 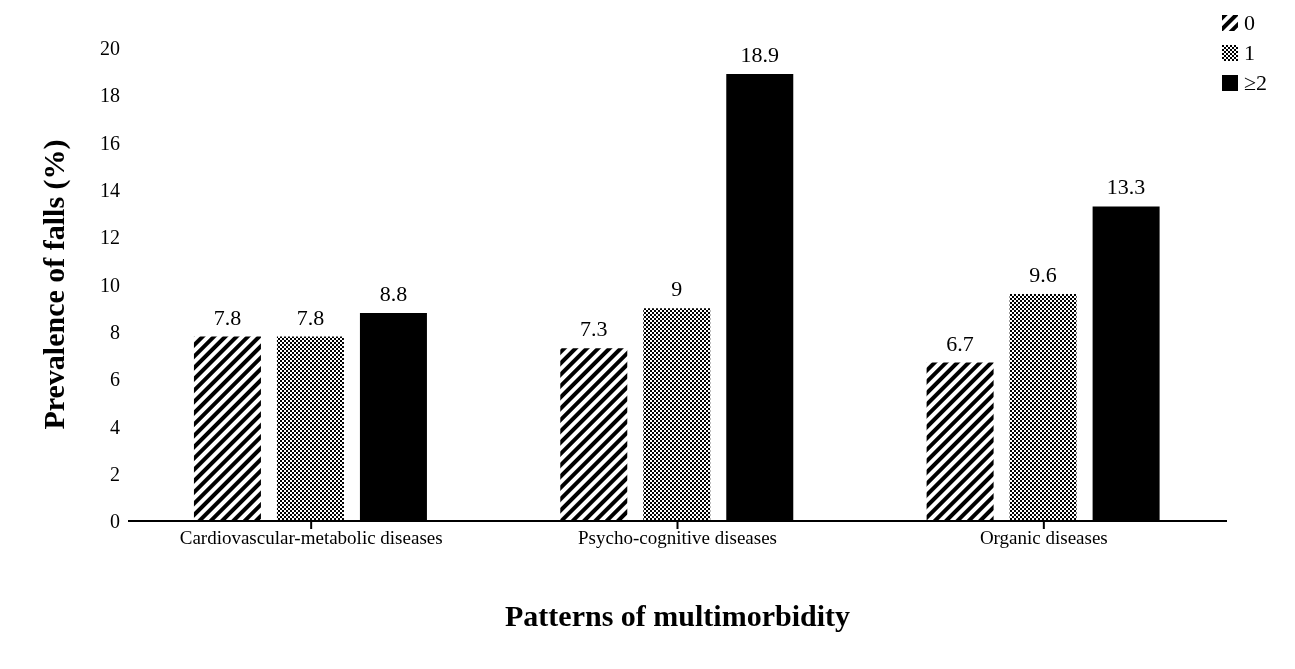 What do you see at coordinates (677, 289) in the screenshot?
I see `data-label: 9` at bounding box center [677, 289].